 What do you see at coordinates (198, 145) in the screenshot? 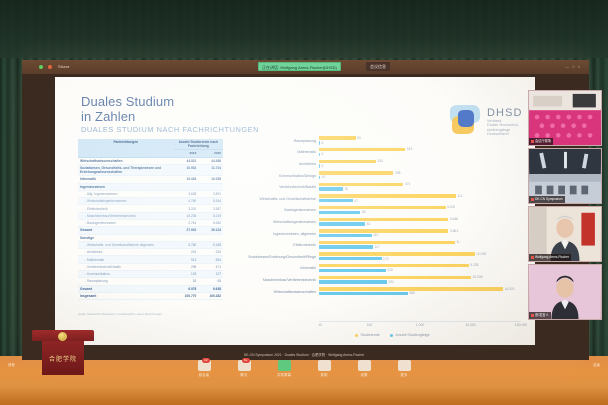
I see `table-header-group: Anzahl Studierende nach Fachrichtung` at bounding box center [198, 145].